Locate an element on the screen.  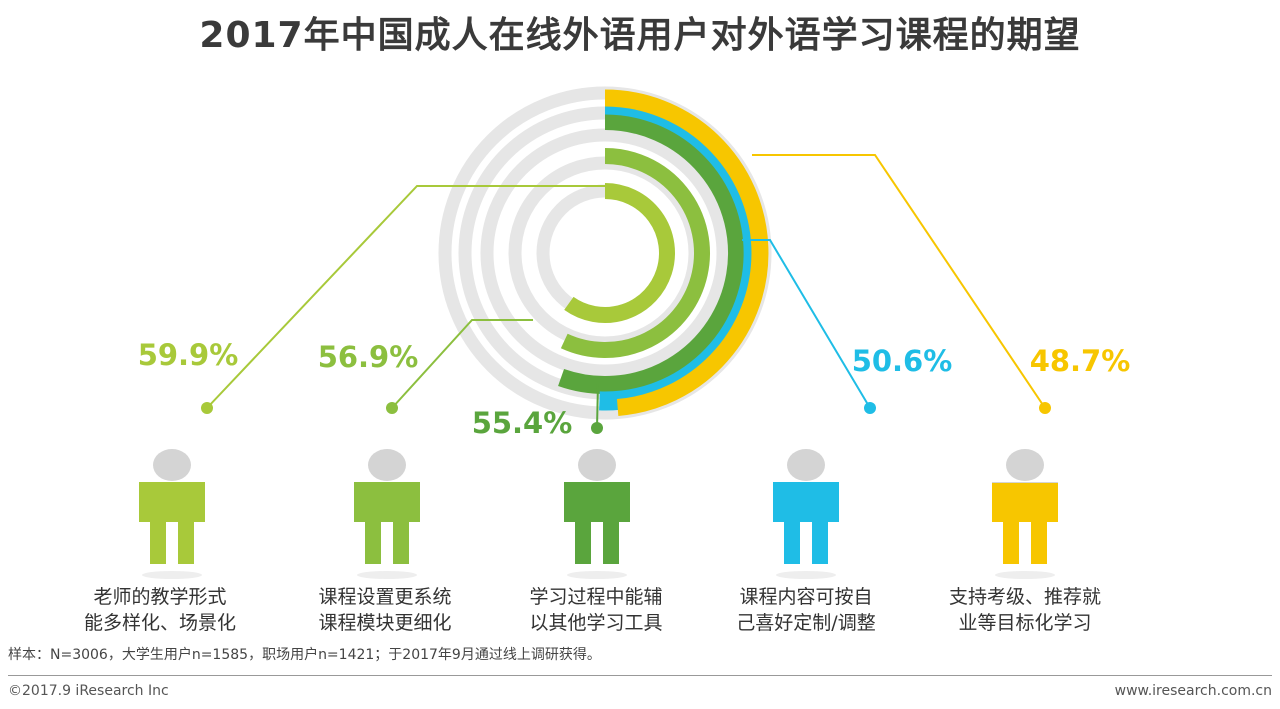
data-label: 48.7% is located at coordinates (1080, 361).